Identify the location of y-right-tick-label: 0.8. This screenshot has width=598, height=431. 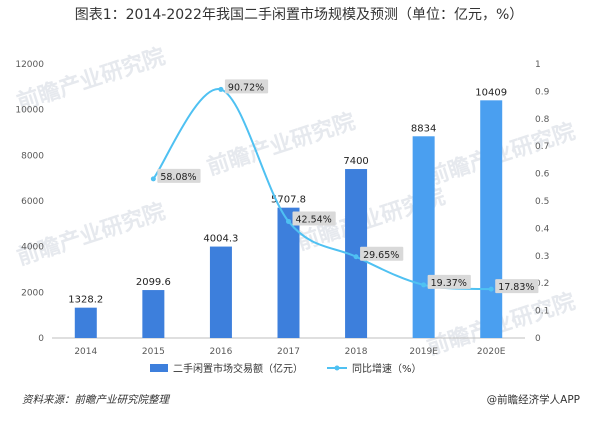
(542, 120).